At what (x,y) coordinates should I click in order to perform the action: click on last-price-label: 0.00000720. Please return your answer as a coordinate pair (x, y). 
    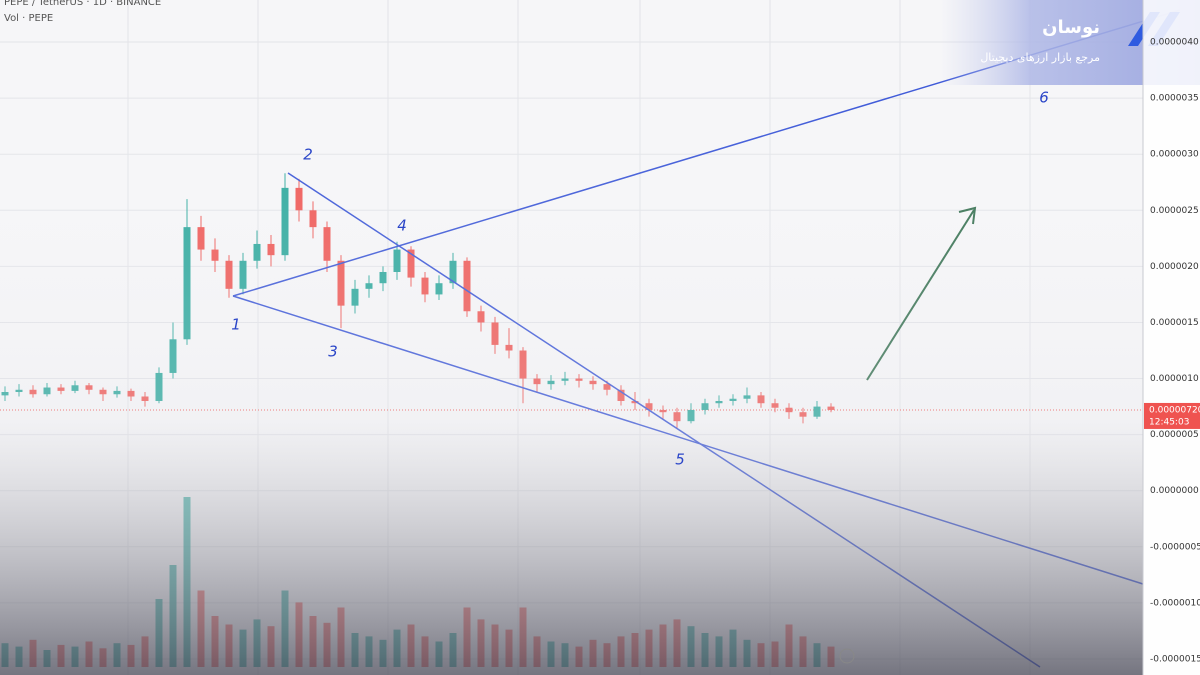
    Looking at the image, I should click on (1174, 410).